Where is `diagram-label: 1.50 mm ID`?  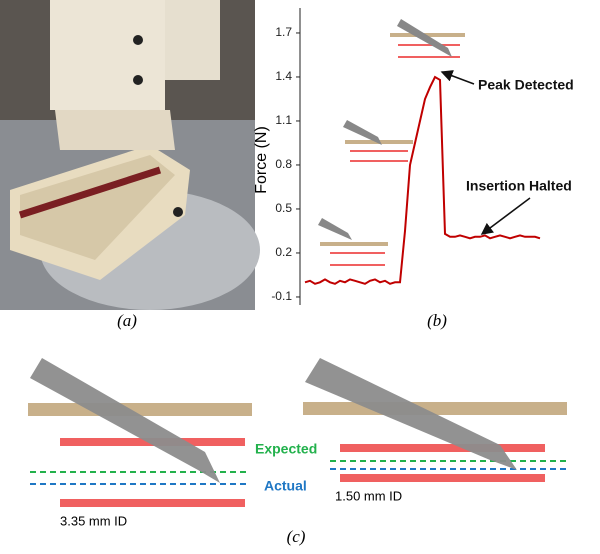
diagram-label: 1.50 mm ID is located at coordinates (368, 495).